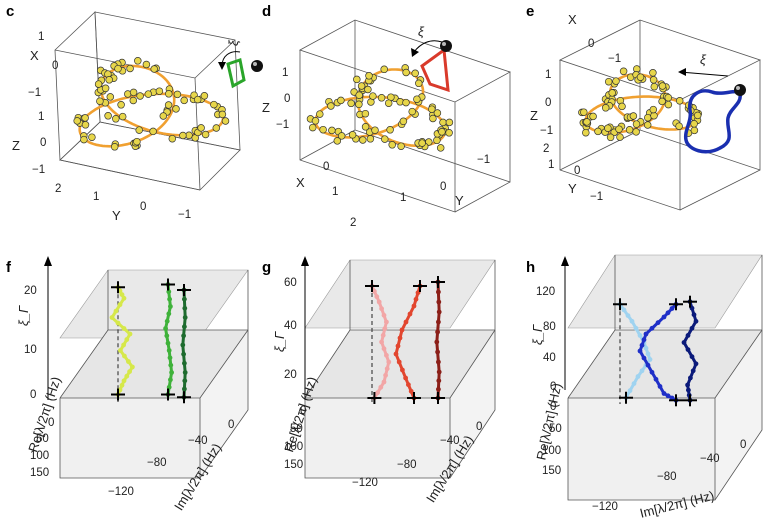 This screenshot has height=520, width=768. What do you see at coordinates (380, 108) in the screenshot?
I see `knot-curve` at bounding box center [380, 108].